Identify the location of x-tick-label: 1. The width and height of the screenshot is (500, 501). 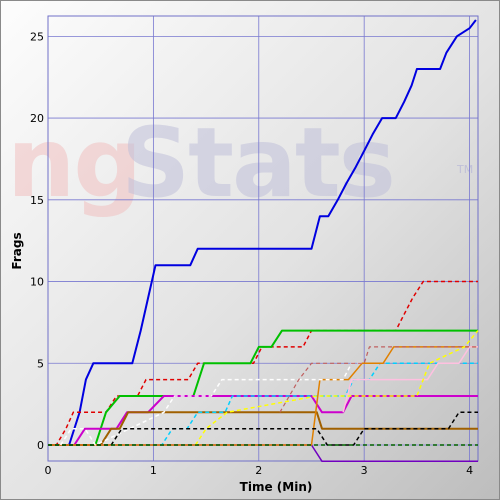
(153, 470).